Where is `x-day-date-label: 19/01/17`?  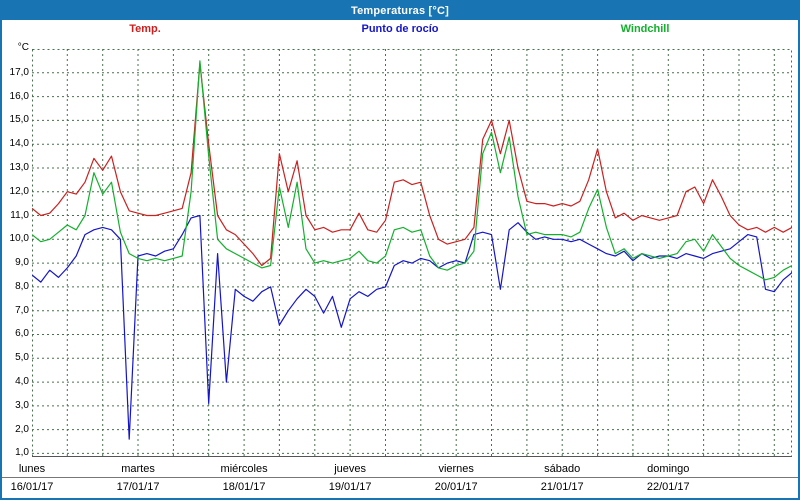
x-day-date-label: 19/01/17 is located at coordinates (350, 487).